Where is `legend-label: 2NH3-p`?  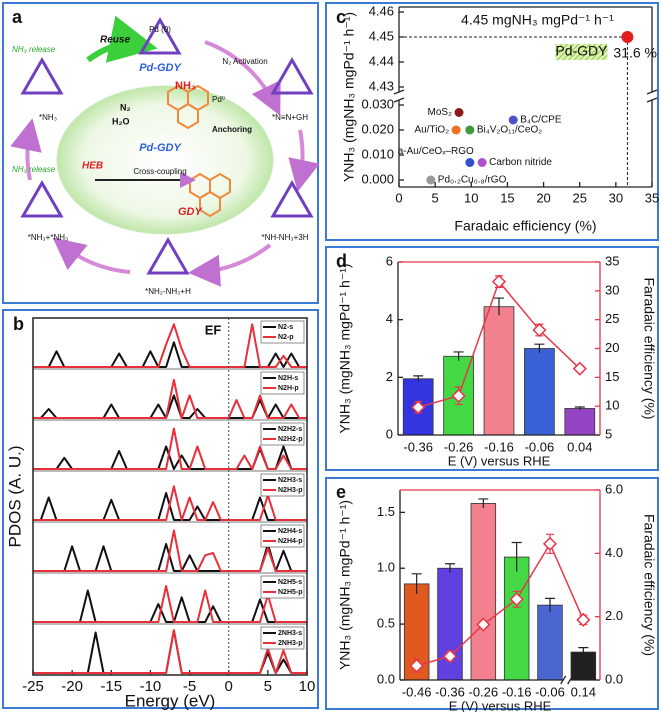 legend-label: 2NH3-p is located at coordinates (290, 643).